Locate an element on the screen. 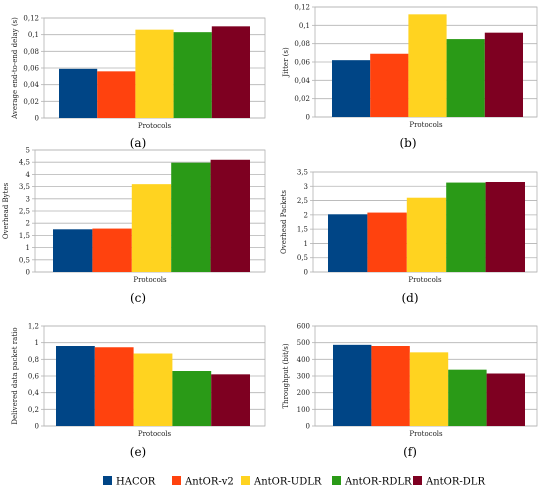 The width and height of the screenshot is (550, 492). y-tick-label: 300 is located at coordinates (303, 377).